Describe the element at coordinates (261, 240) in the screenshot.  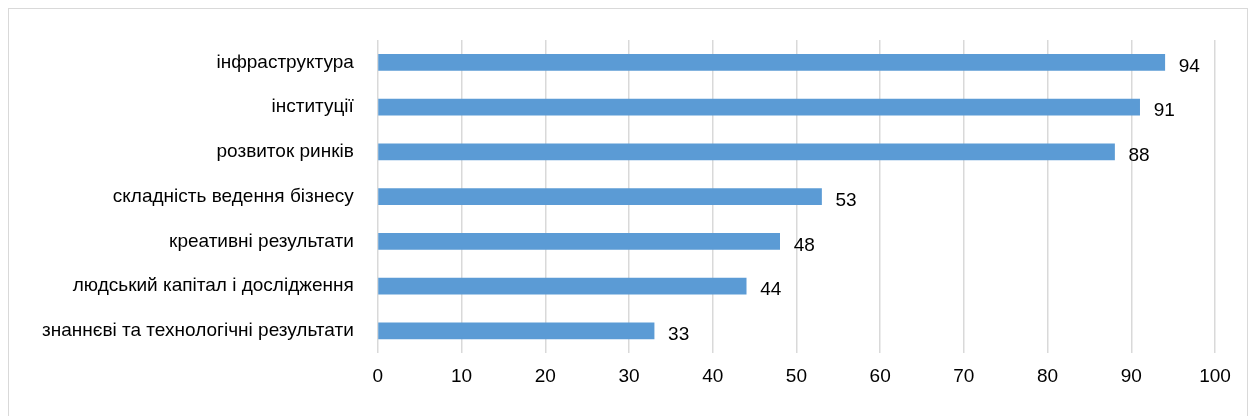
I see `y-tick-label: креативні результати` at that location.